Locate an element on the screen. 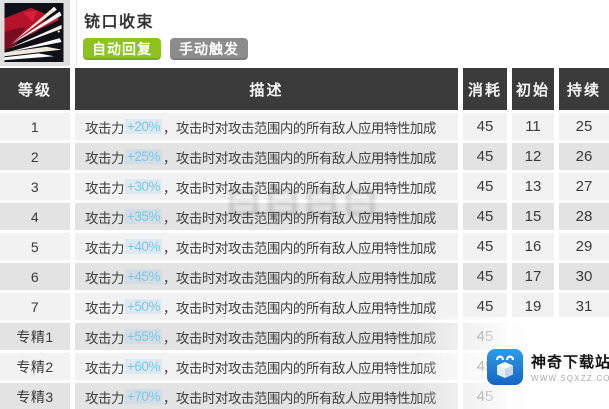  attack-bonus-value: +20% is located at coordinates (143, 126).